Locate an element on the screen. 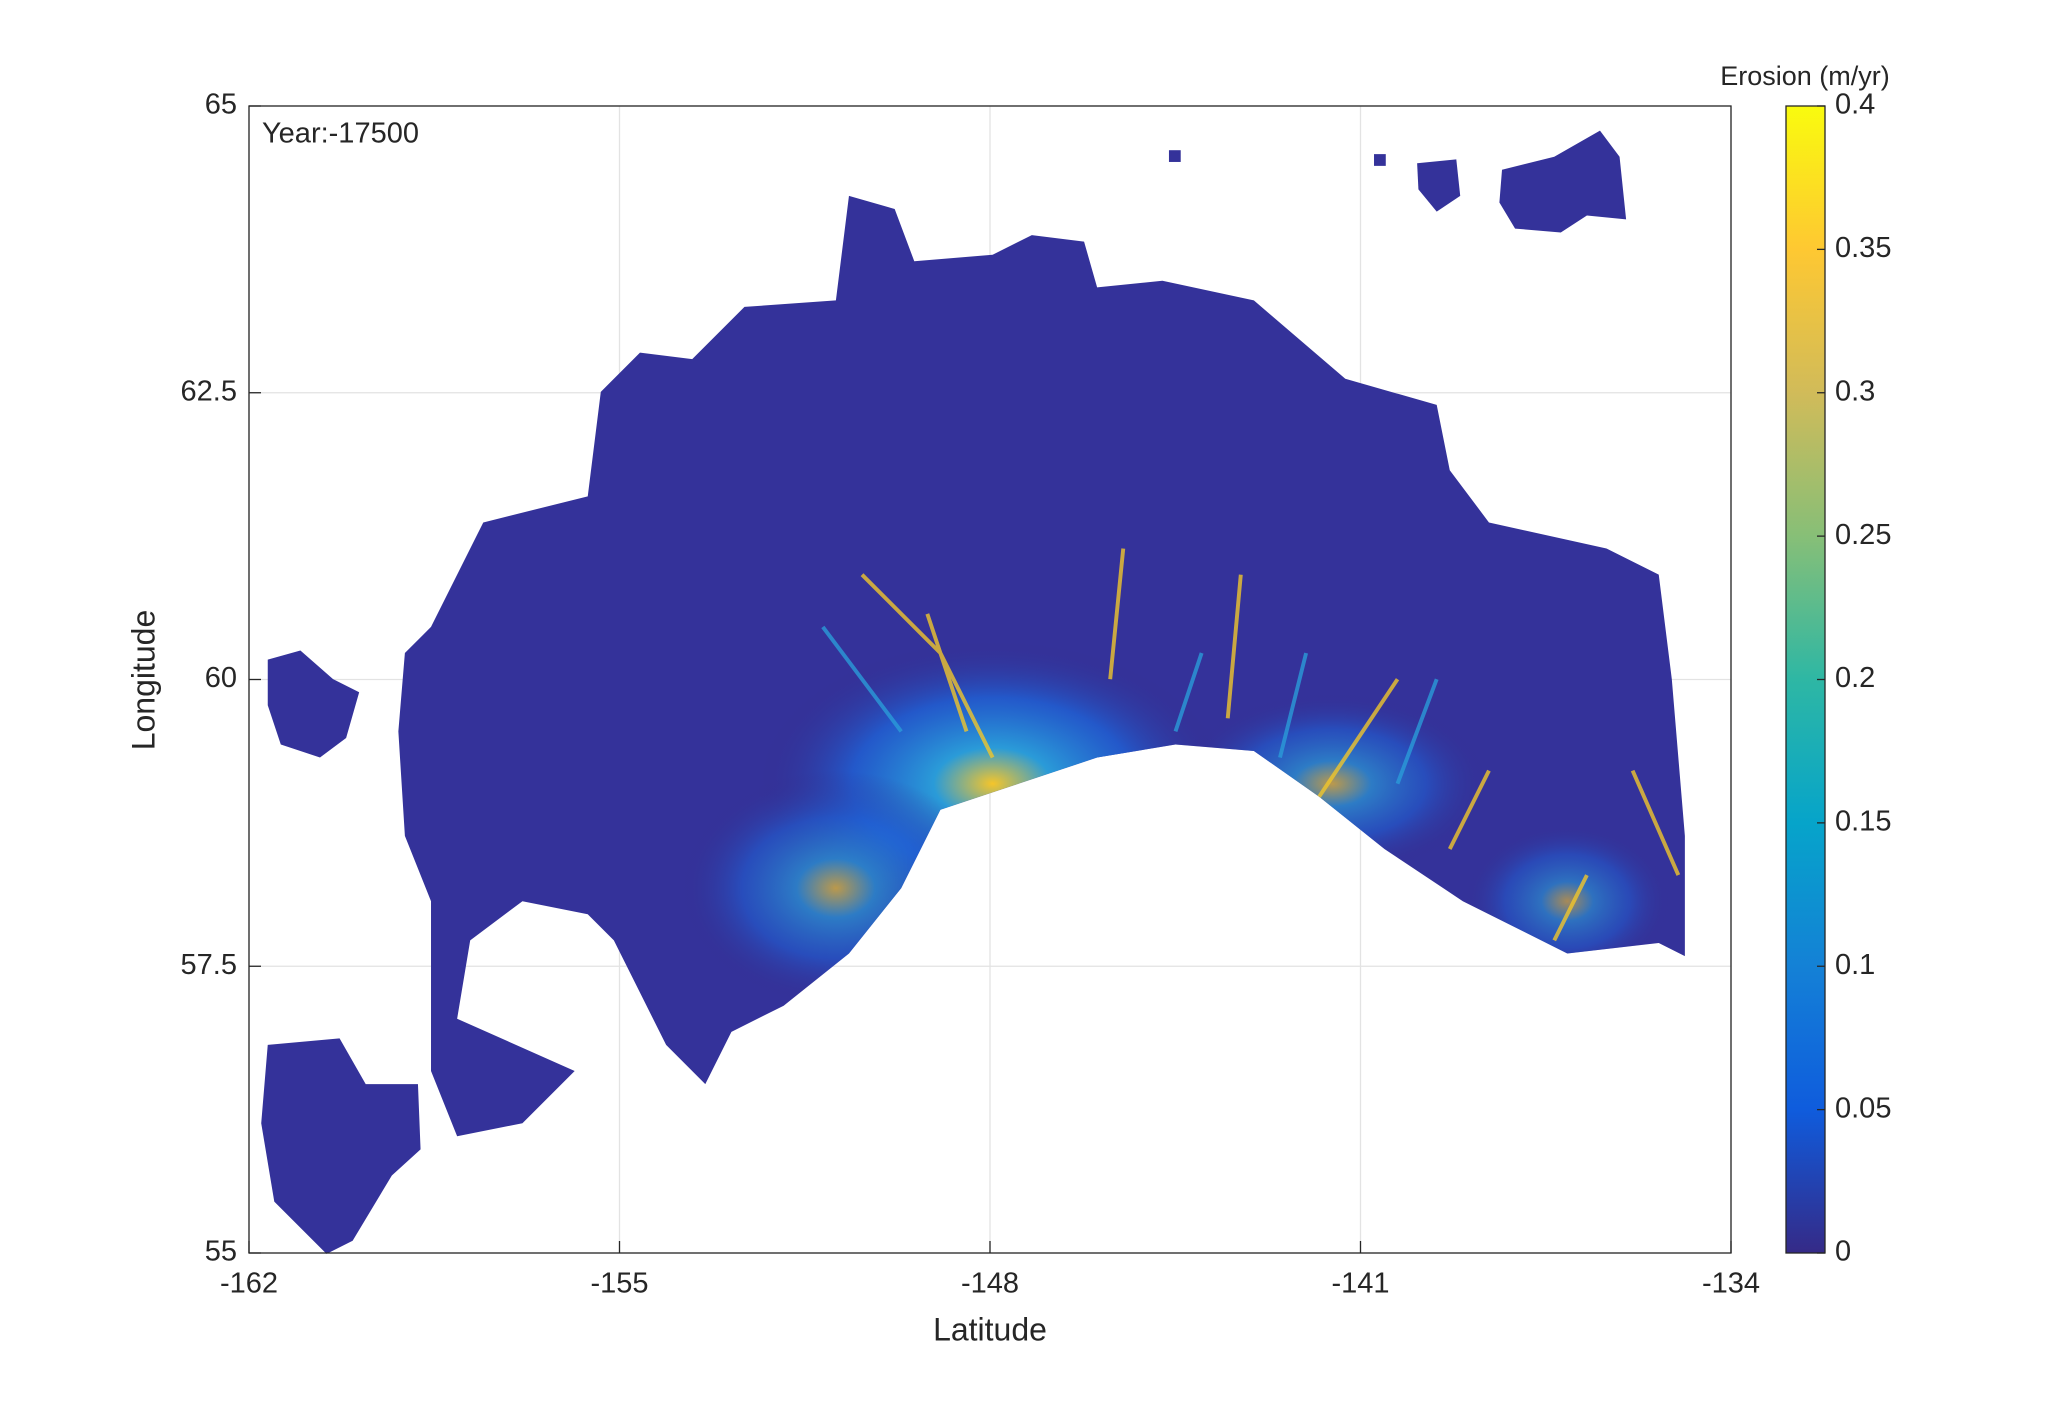 The image size is (2048, 1408). y-tick-label: 60 is located at coordinates (221, 678).